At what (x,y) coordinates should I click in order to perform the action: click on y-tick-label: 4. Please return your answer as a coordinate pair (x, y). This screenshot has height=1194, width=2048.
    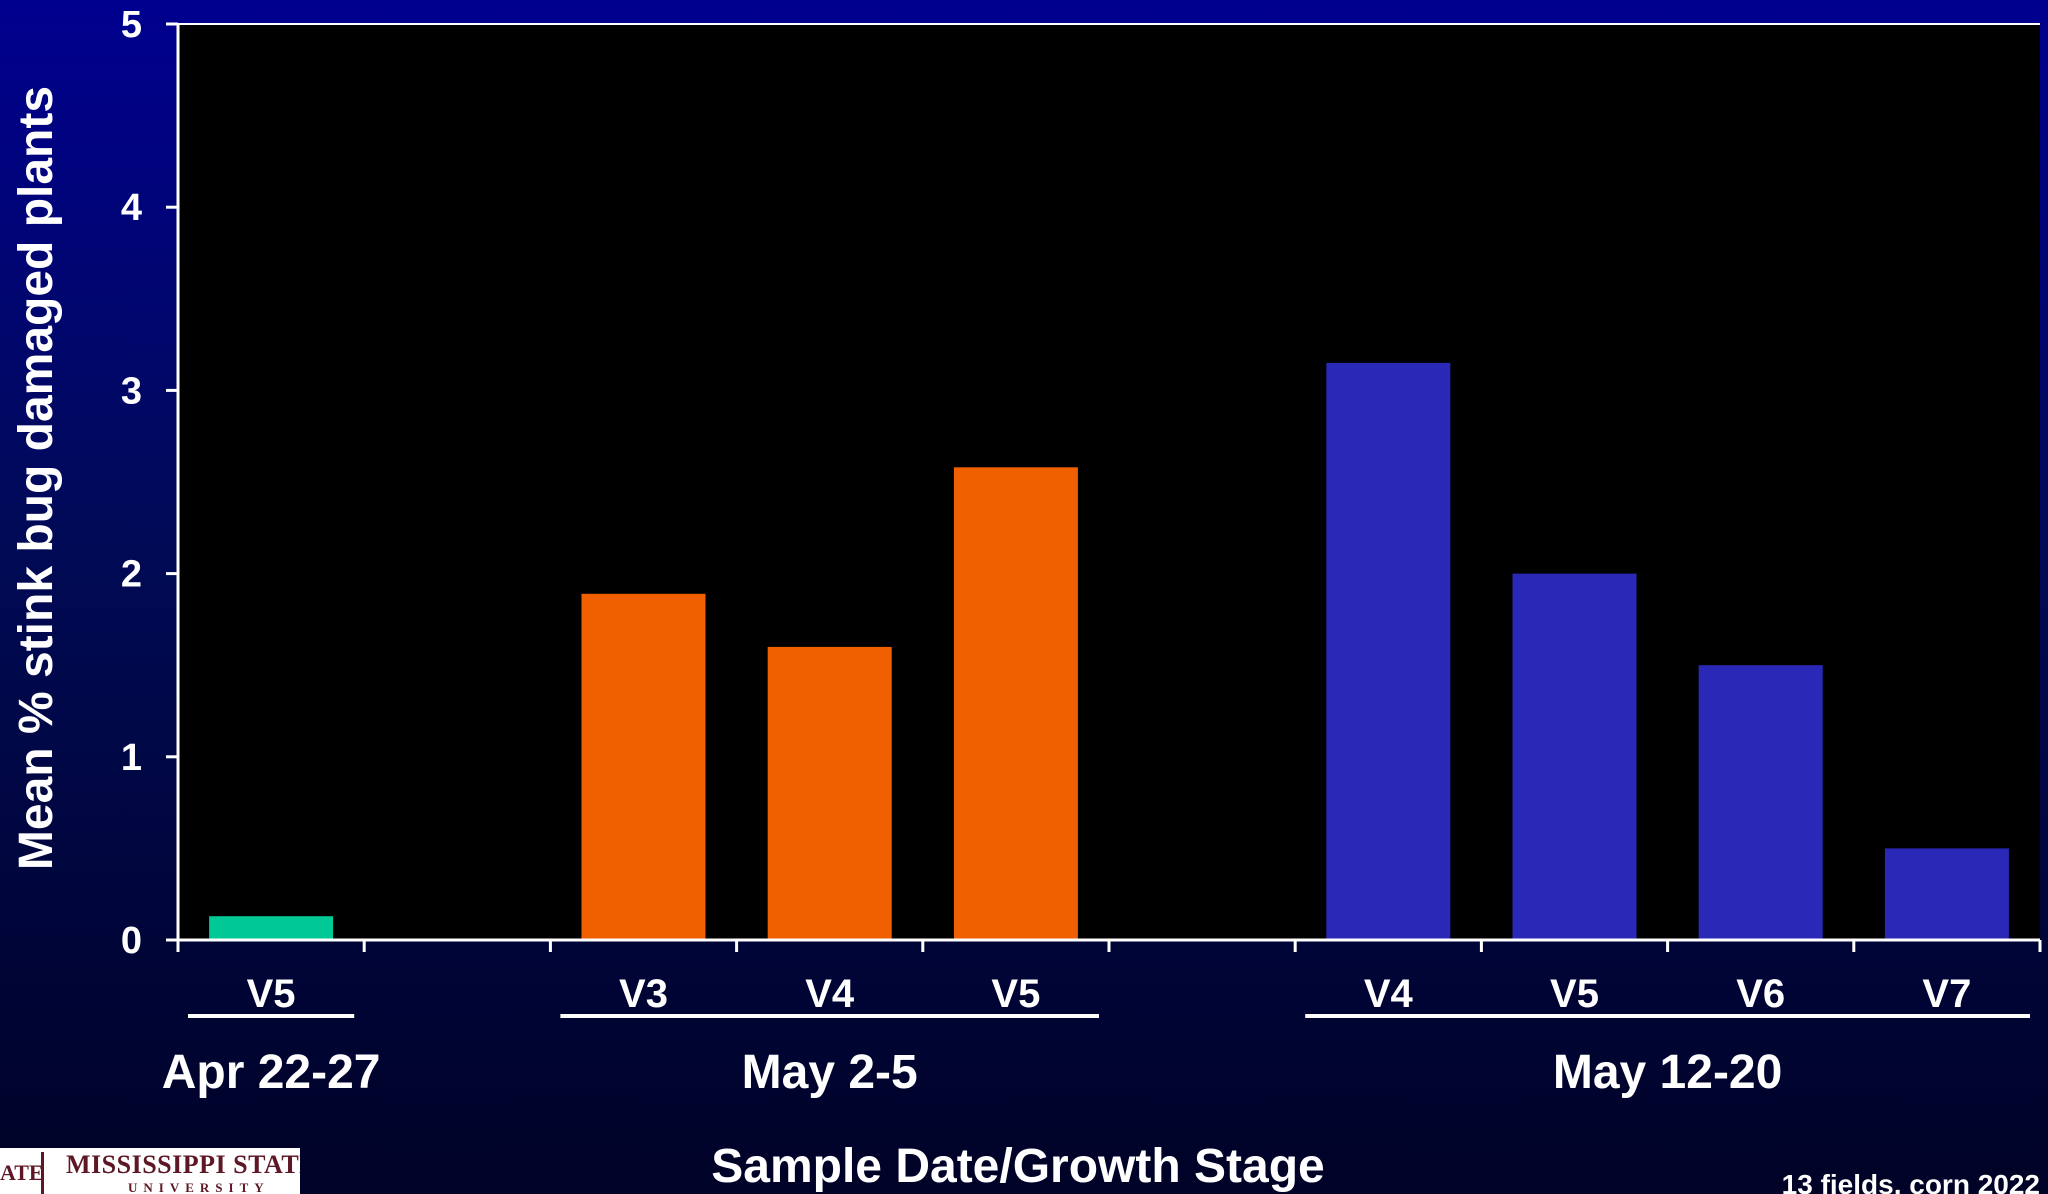
    Looking at the image, I should click on (131, 208).